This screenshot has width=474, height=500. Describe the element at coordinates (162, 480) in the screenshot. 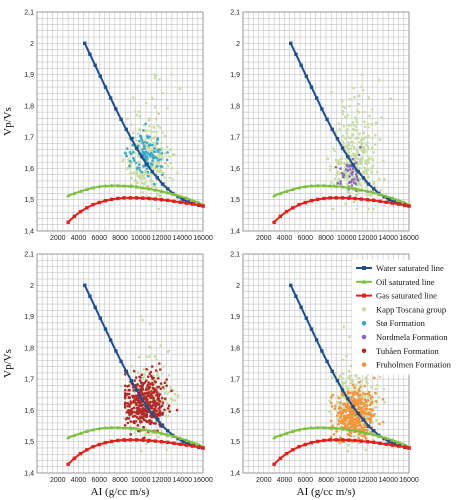

I see `x-tick-label: 12000` at that location.